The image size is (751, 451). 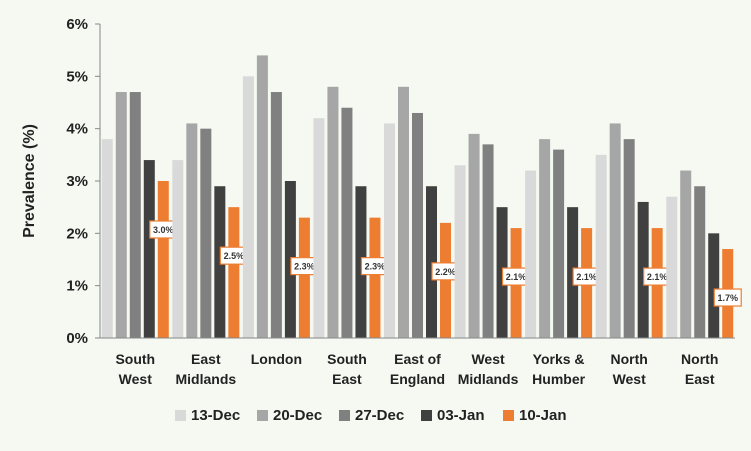 What do you see at coordinates (461, 415) in the screenshot?
I see `legend-label: 03-Jan` at bounding box center [461, 415].